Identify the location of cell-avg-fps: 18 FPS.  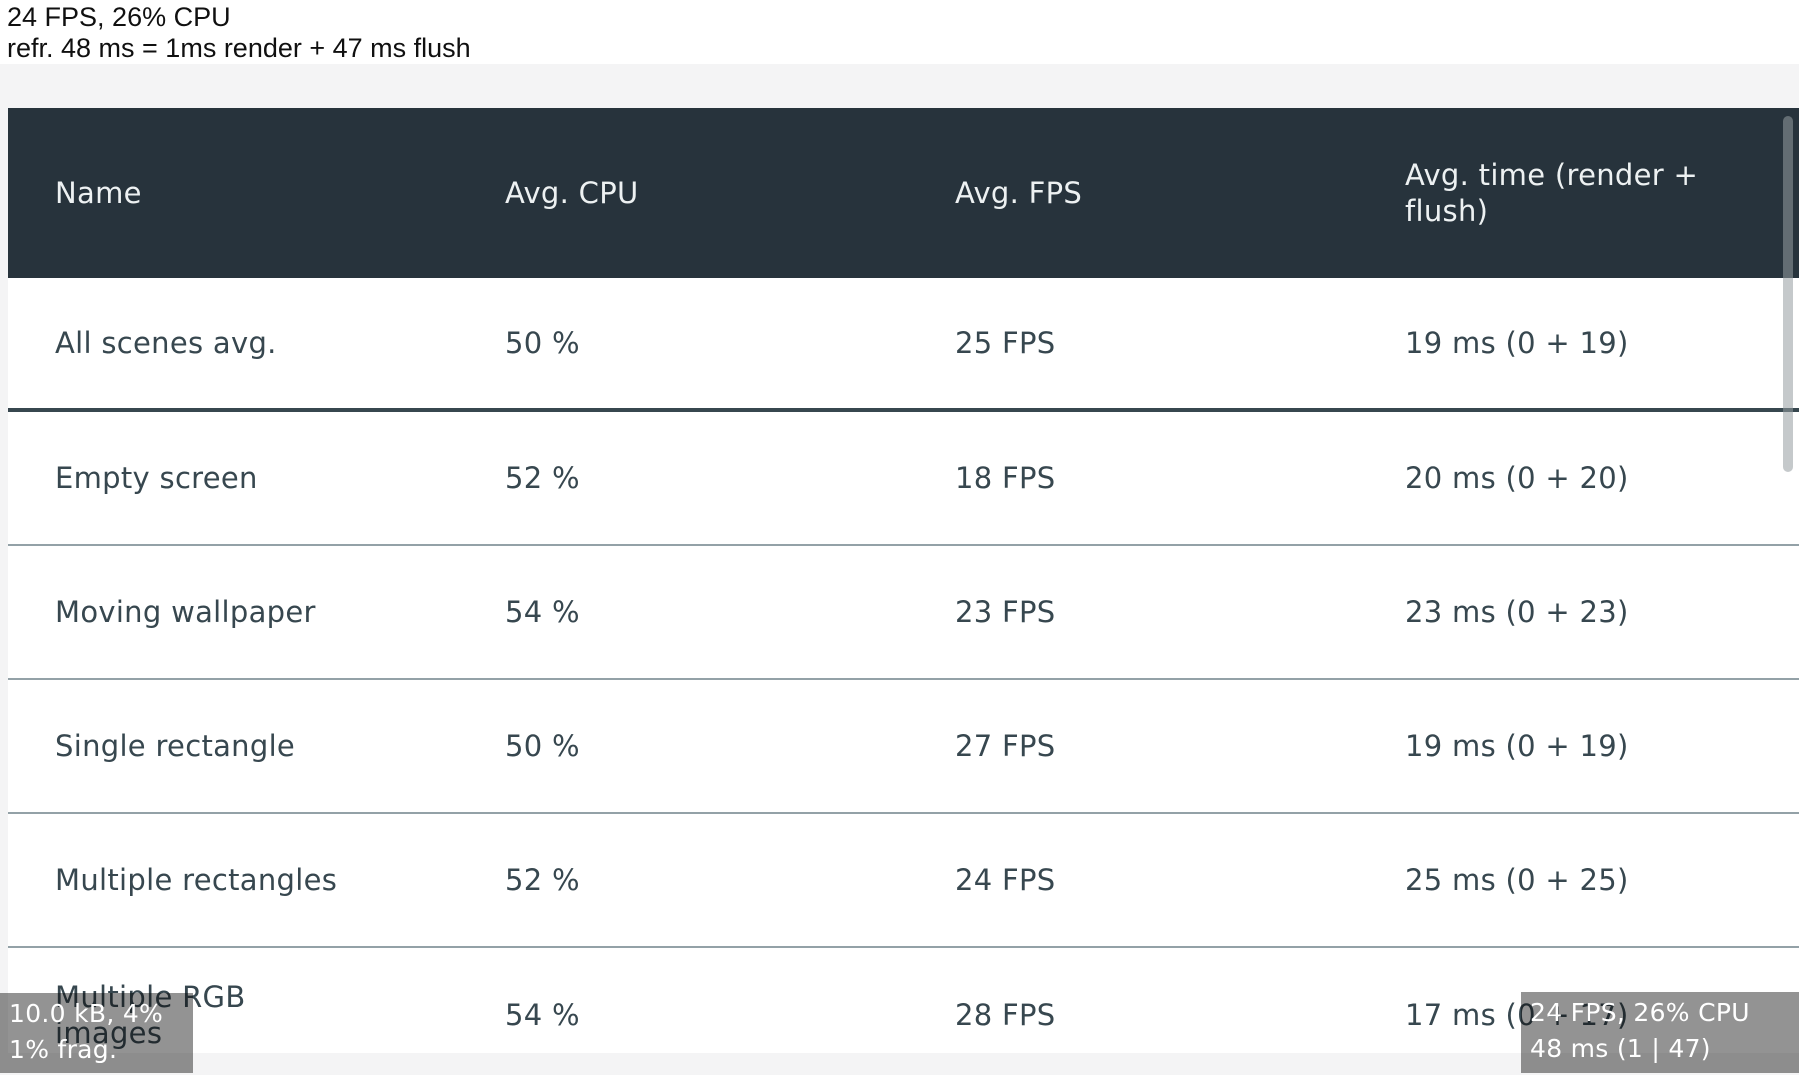
(1005, 478).